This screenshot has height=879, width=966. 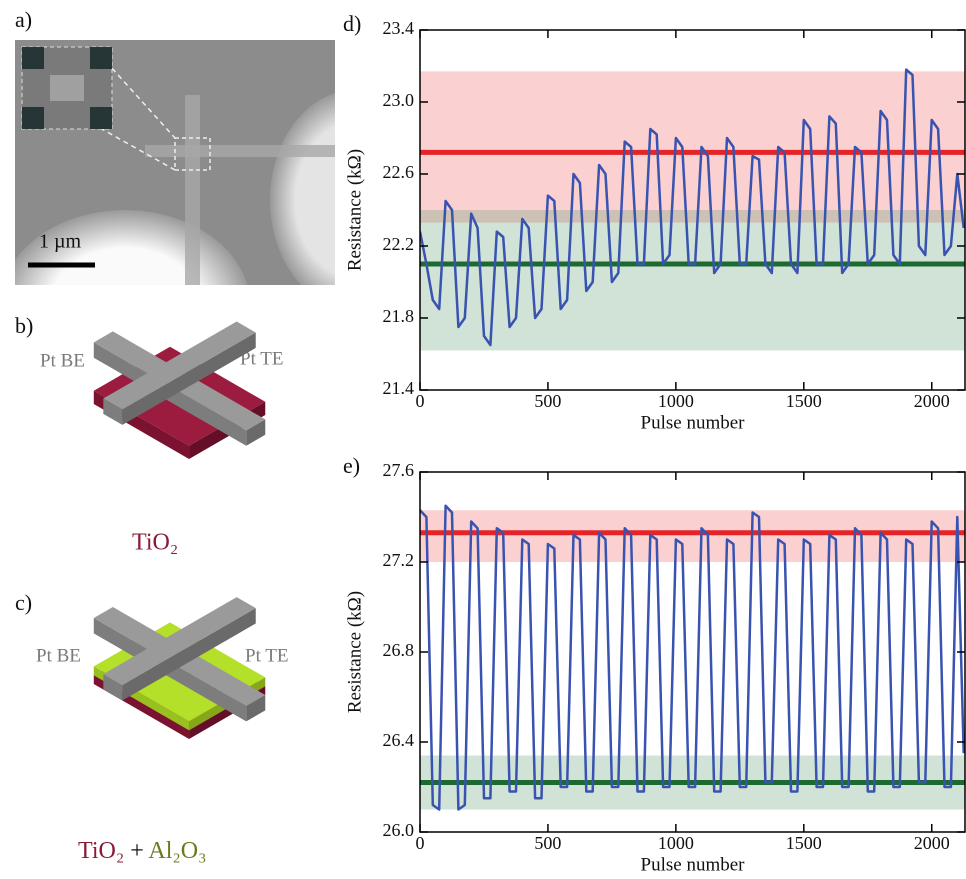 I want to click on material: Al₂O₃, so click(x=177, y=851).